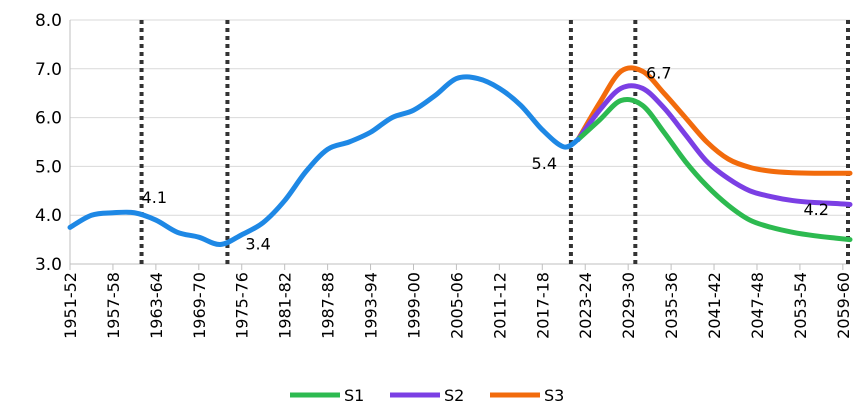 The image size is (864, 412). Describe the element at coordinates (757, 305) in the screenshot. I see `x-tick-label: 2047-48` at that location.